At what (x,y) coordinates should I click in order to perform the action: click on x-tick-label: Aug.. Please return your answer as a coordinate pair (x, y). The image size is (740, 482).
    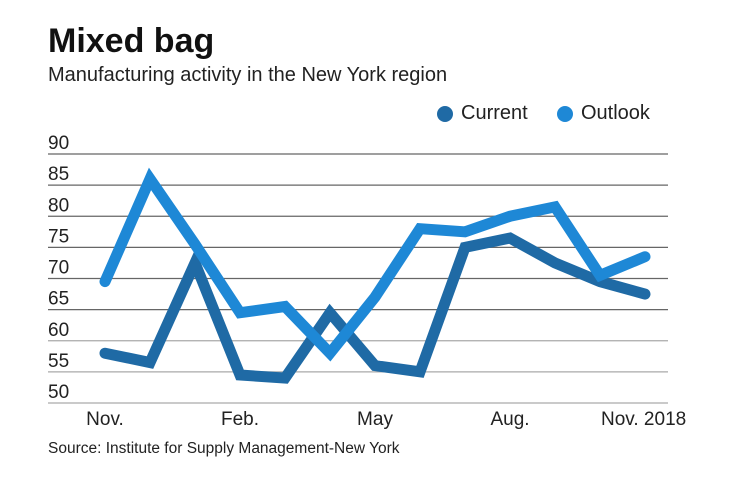
    Looking at the image, I should click on (509, 419).